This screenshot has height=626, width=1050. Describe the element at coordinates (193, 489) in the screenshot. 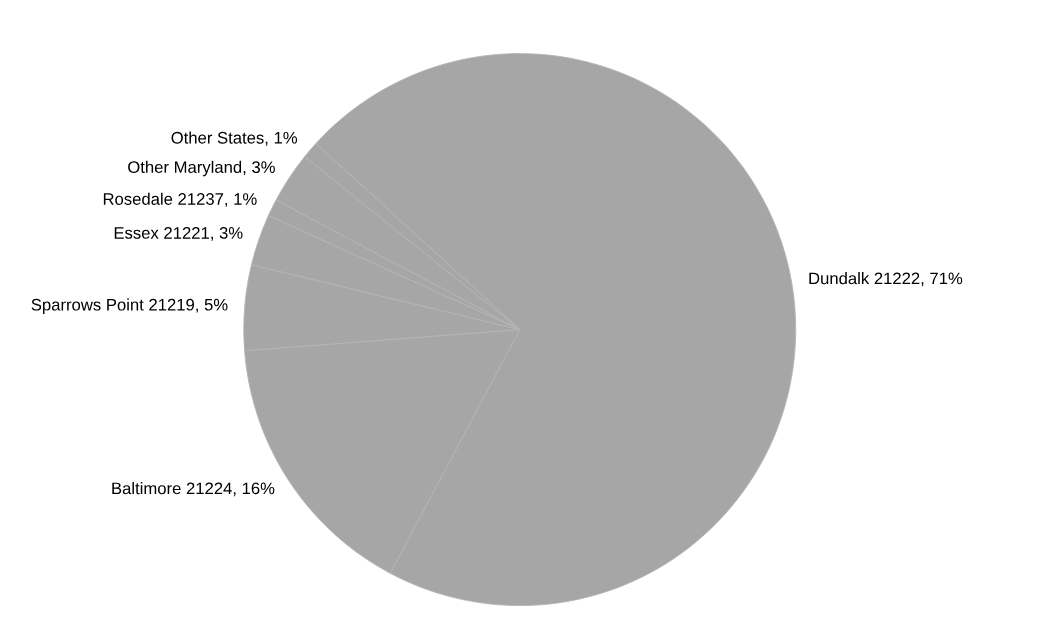

I see `slice-label: Baltimore 21224, 16%` at that location.